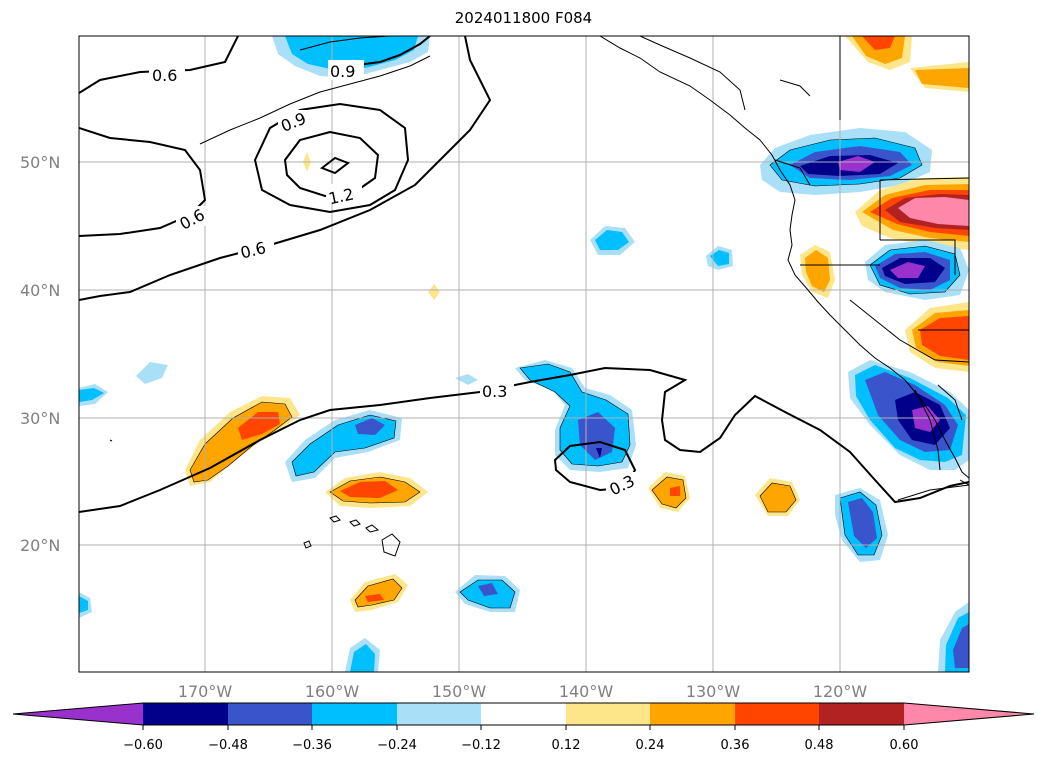 This screenshot has width=1047, height=765. I want to click on colorbar-tick-label: −0.60, so click(143, 745).